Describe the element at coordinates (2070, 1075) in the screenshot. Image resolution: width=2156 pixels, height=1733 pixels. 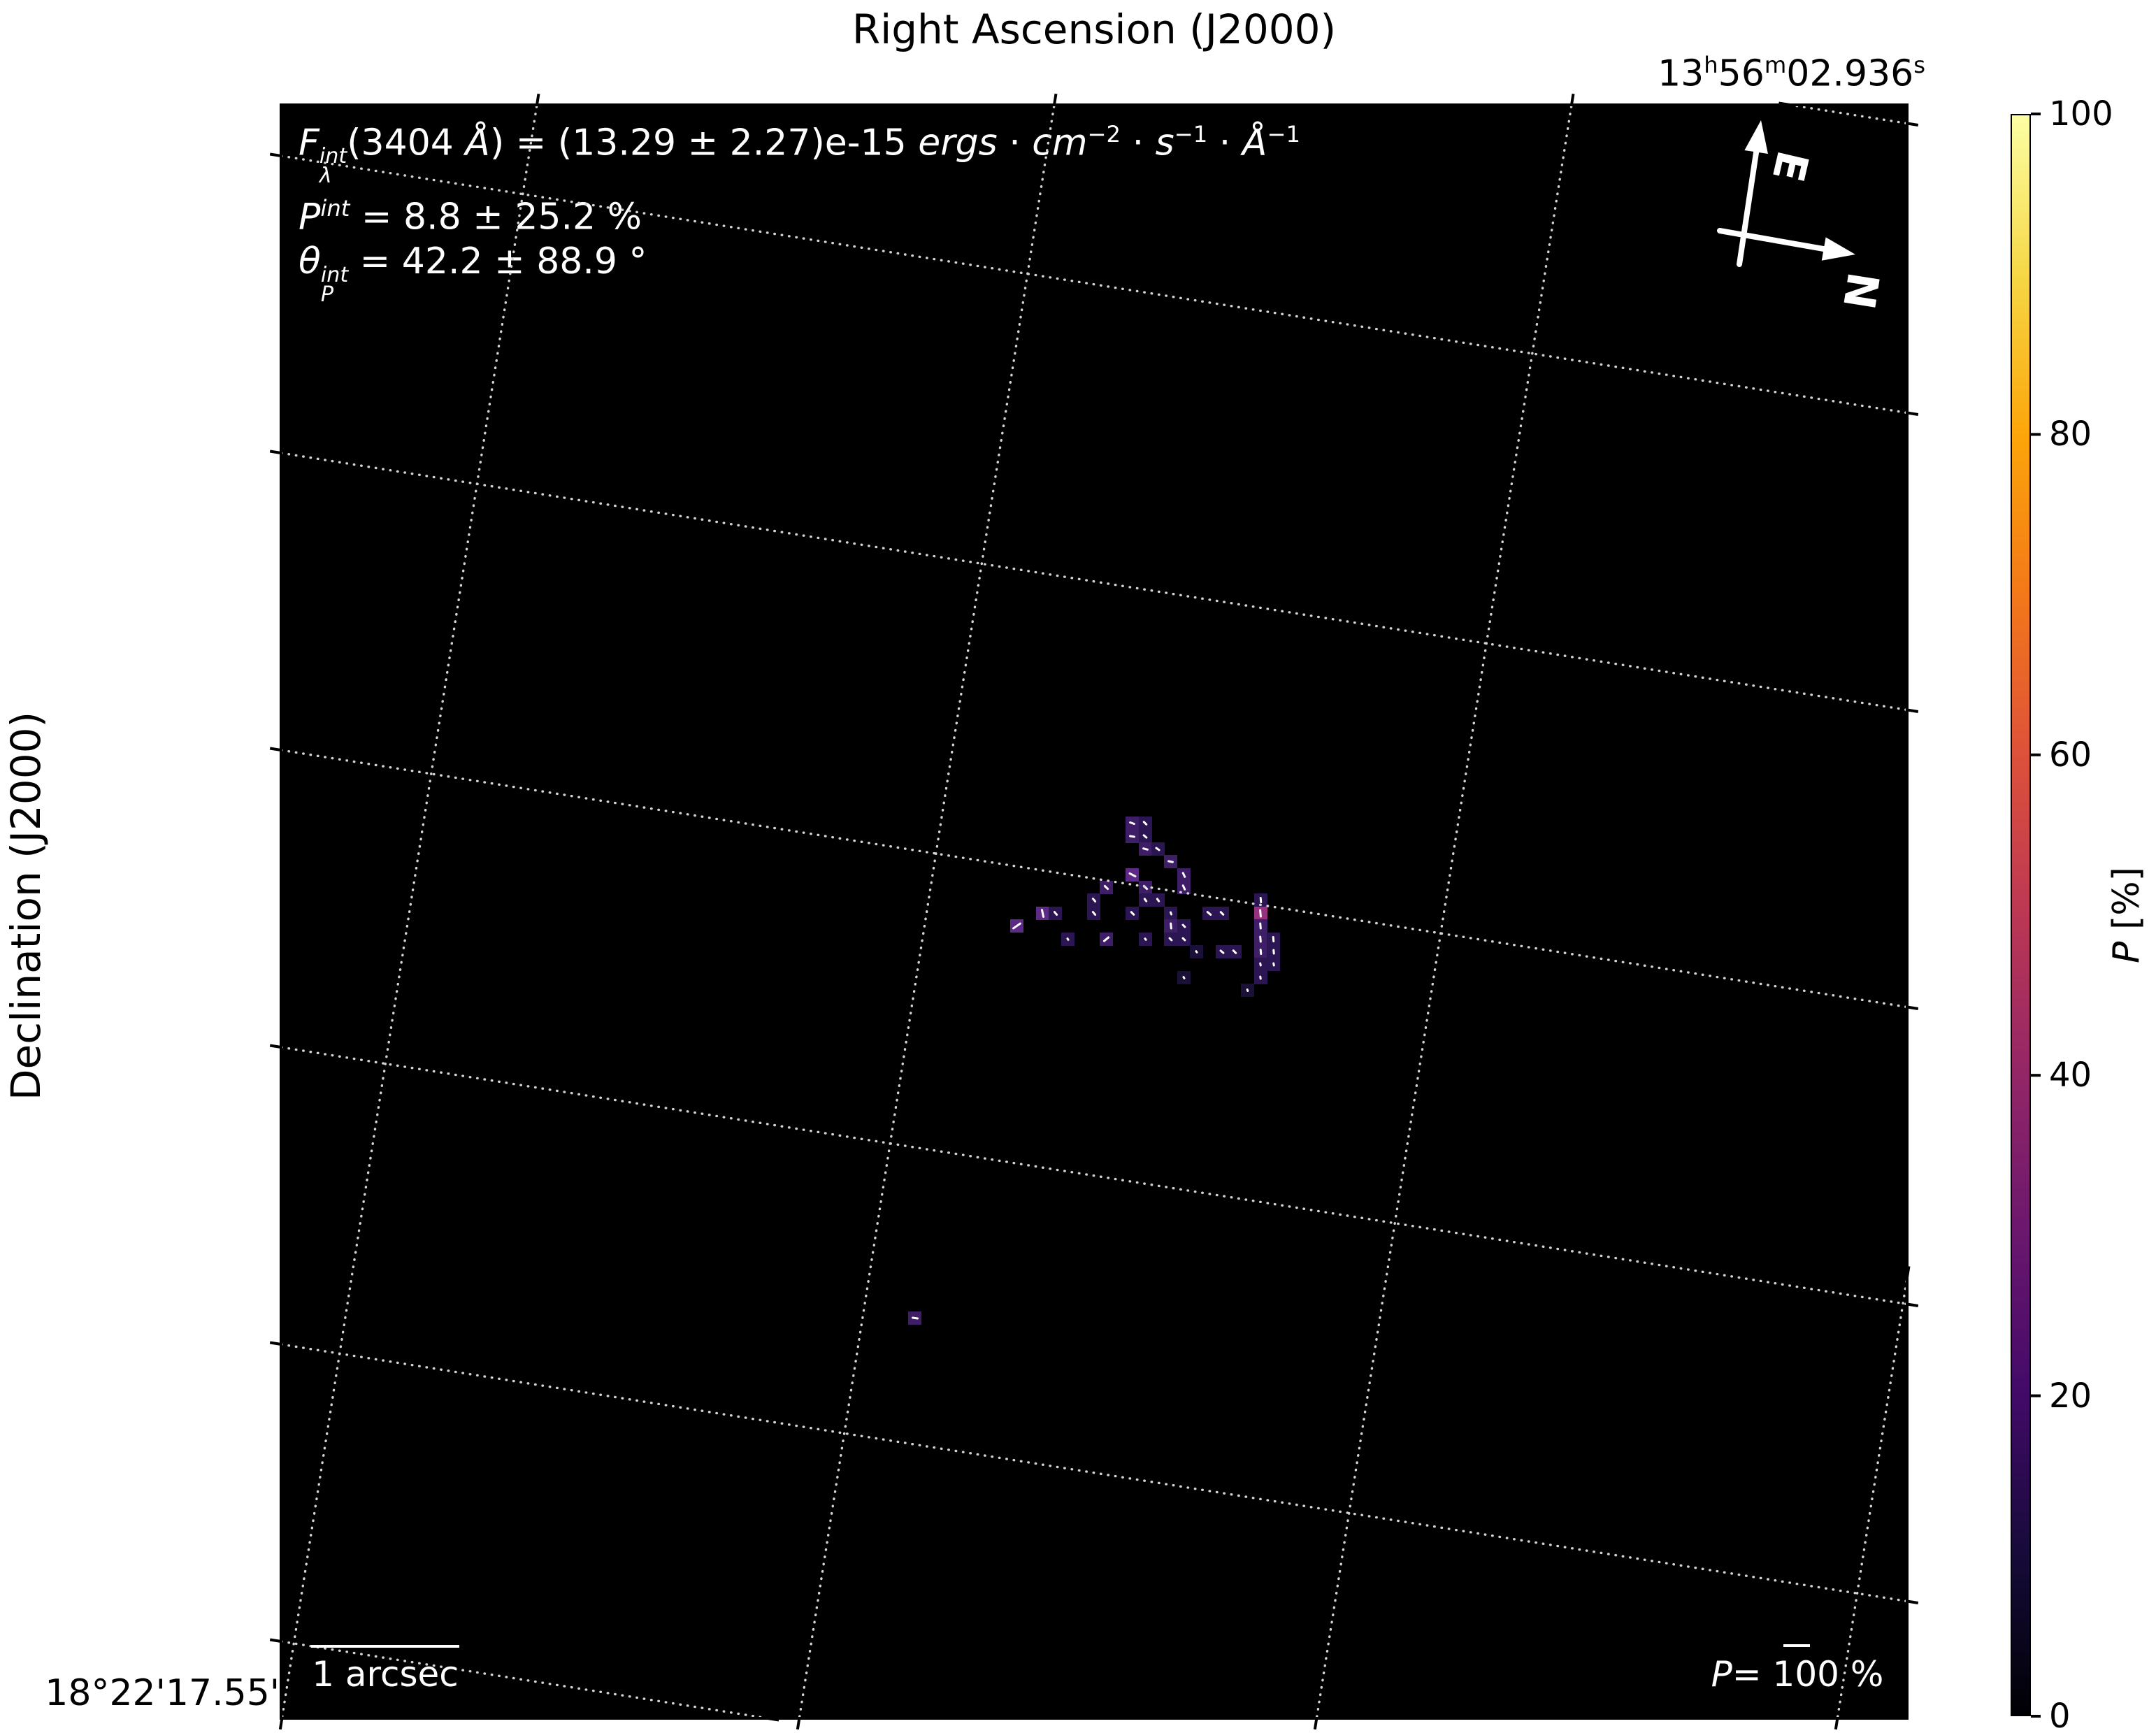
I see `colorbar-tick-label: 40` at that location.